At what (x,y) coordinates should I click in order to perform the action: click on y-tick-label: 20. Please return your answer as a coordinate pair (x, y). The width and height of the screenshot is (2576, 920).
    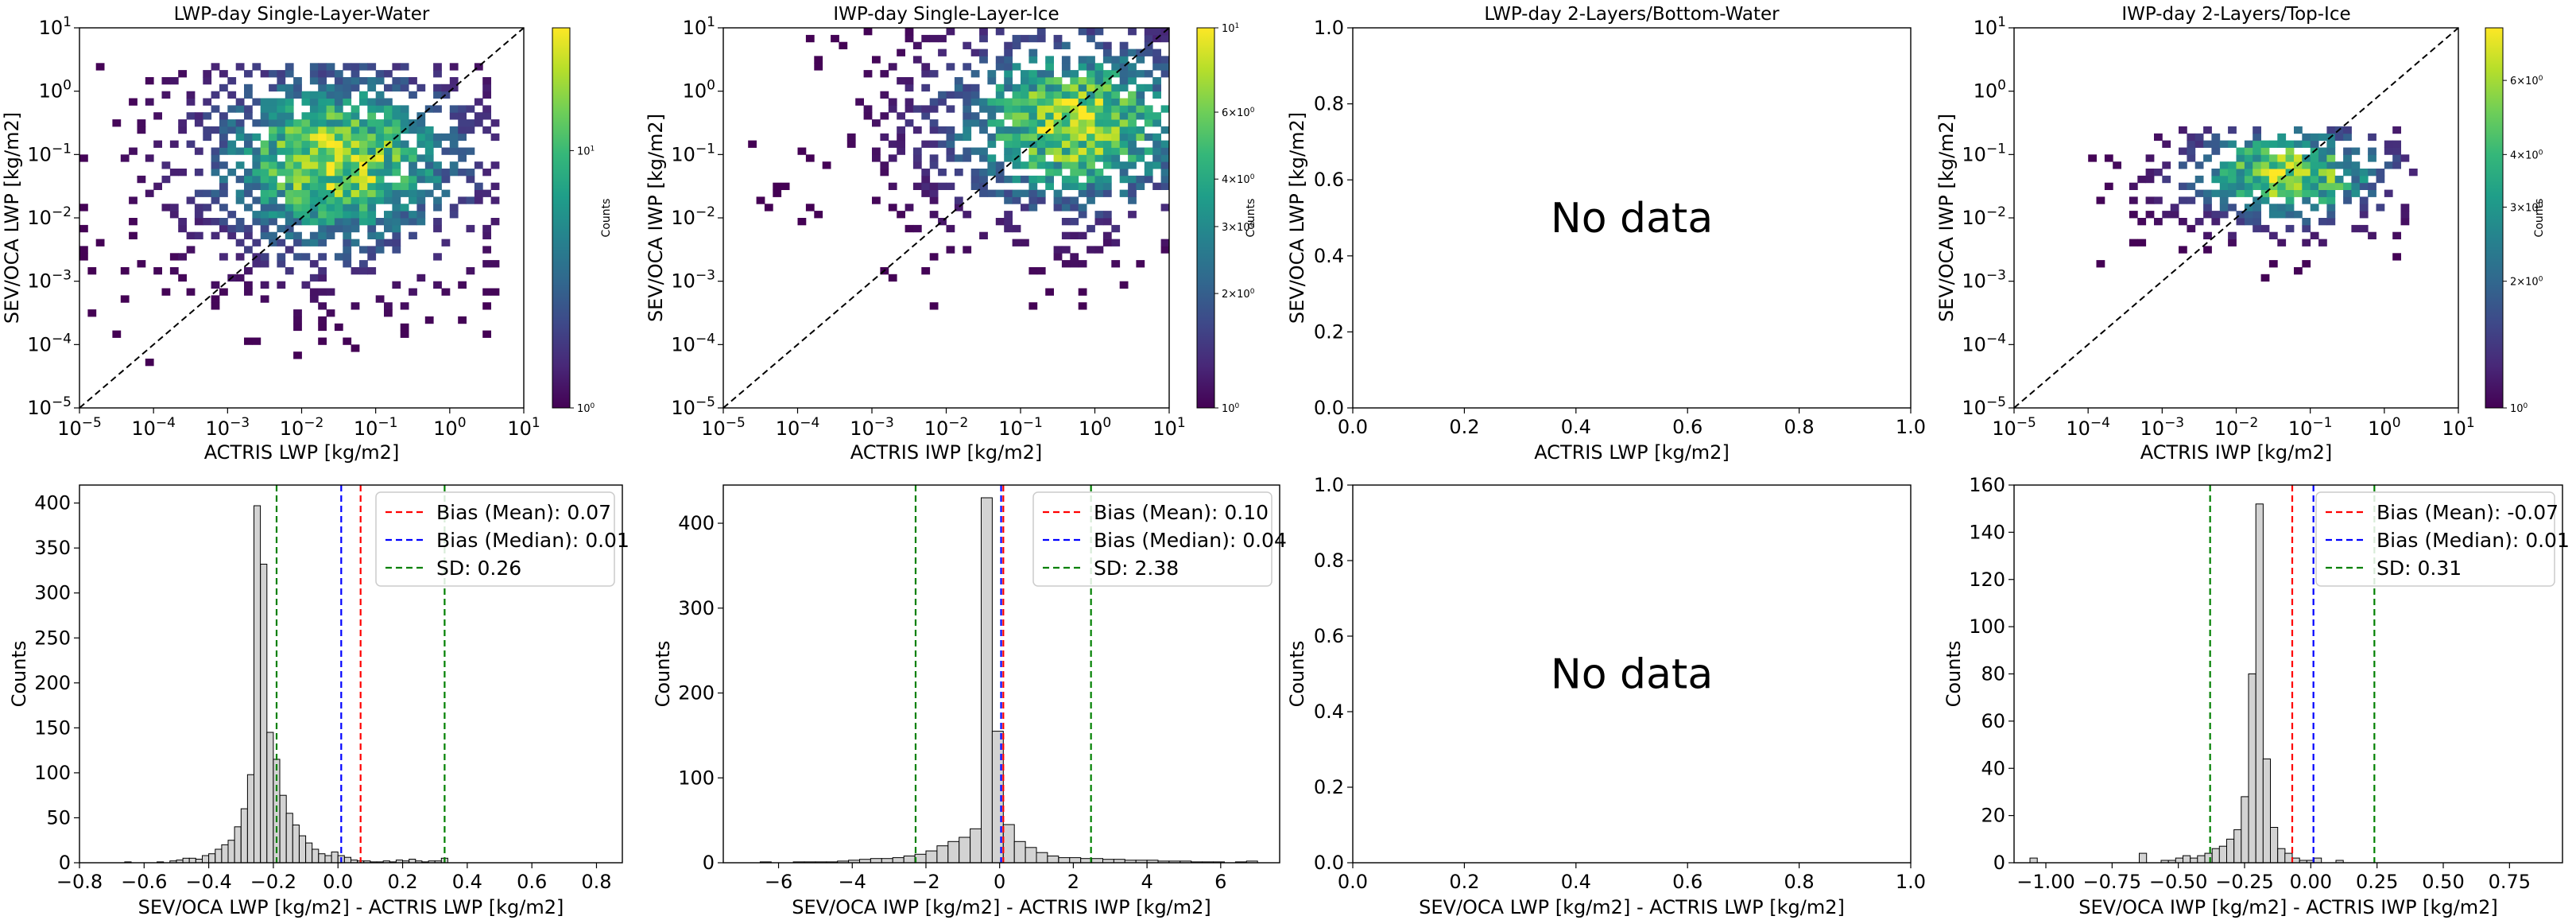
    Looking at the image, I should click on (1993, 816).